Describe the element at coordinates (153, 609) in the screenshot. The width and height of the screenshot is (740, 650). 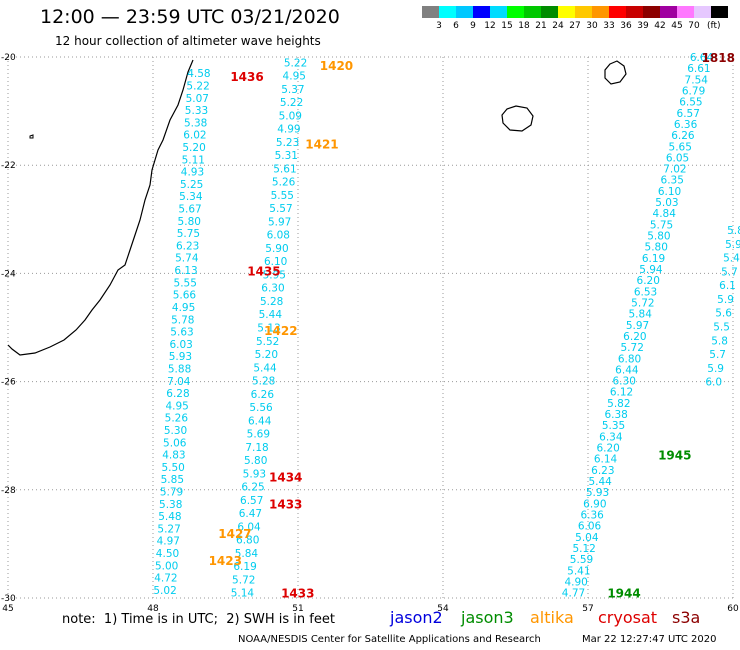
I see `x-tick-label: 48` at that location.